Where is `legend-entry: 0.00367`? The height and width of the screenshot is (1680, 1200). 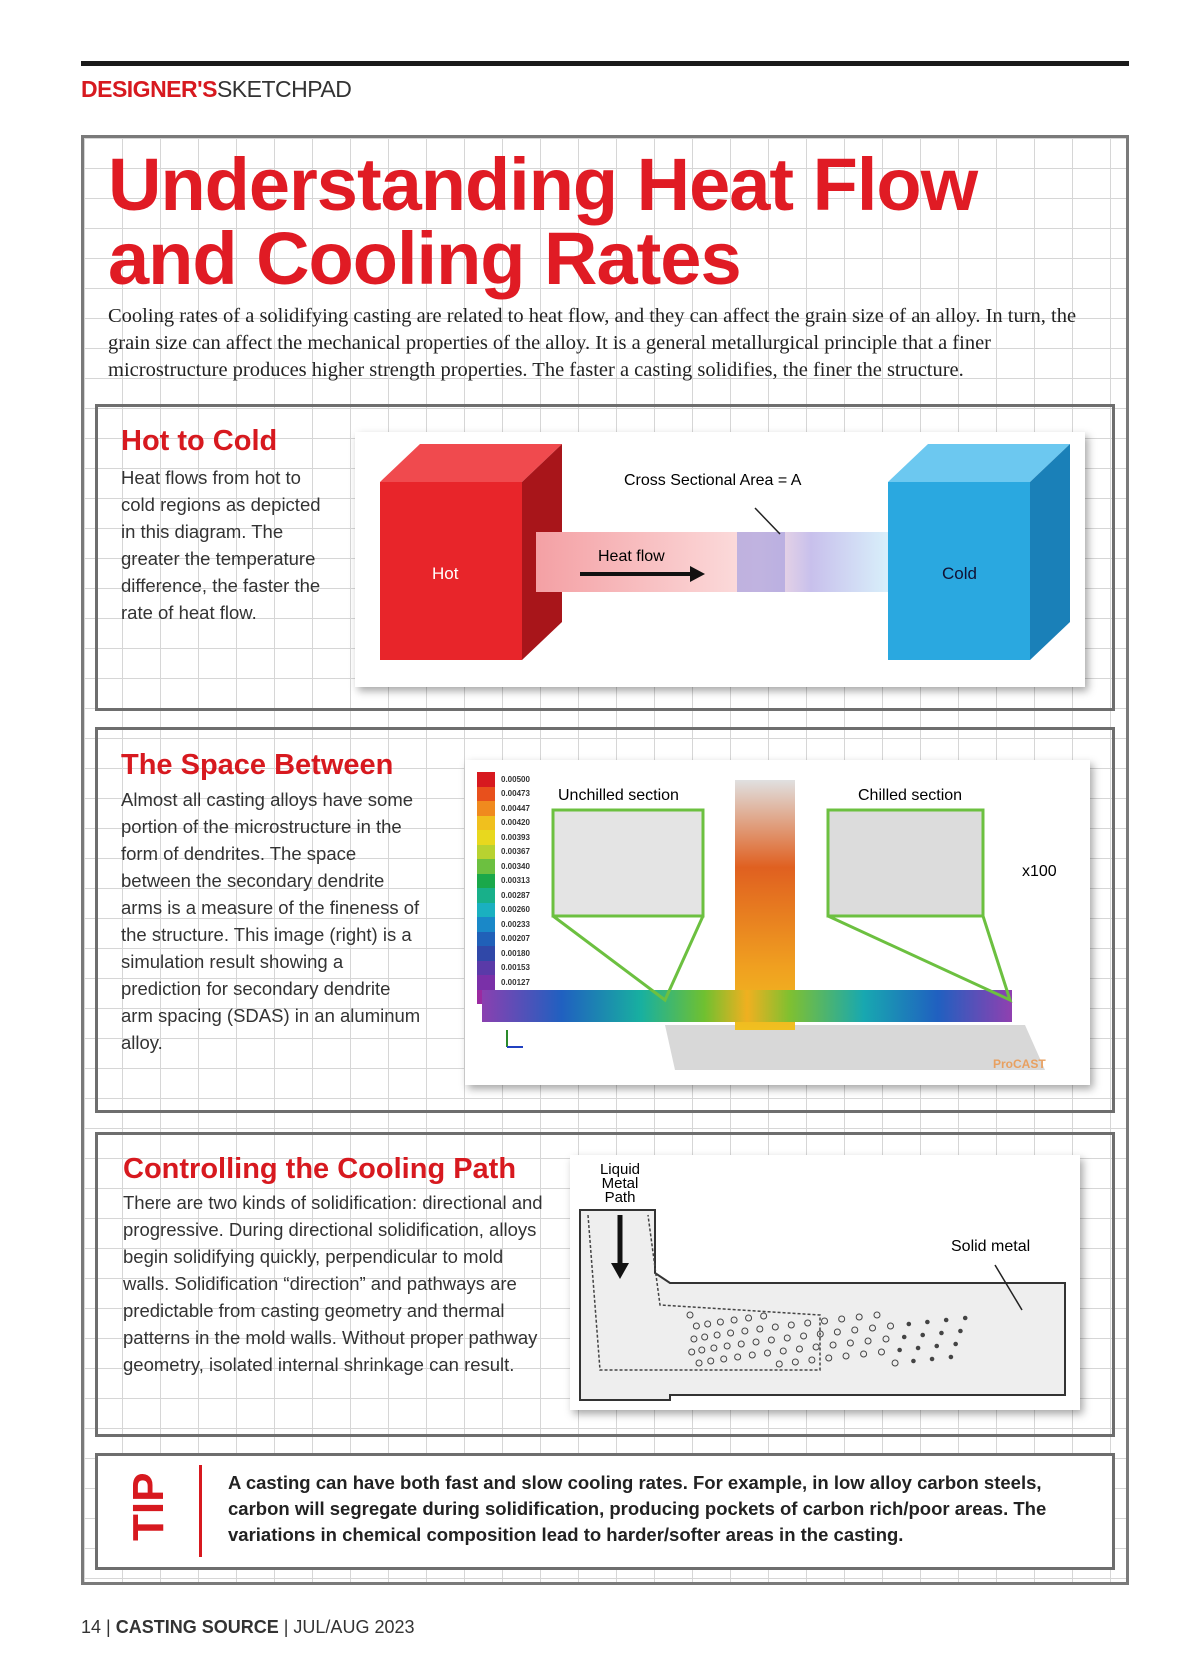
legend-entry: 0.00367 is located at coordinates (503, 851).